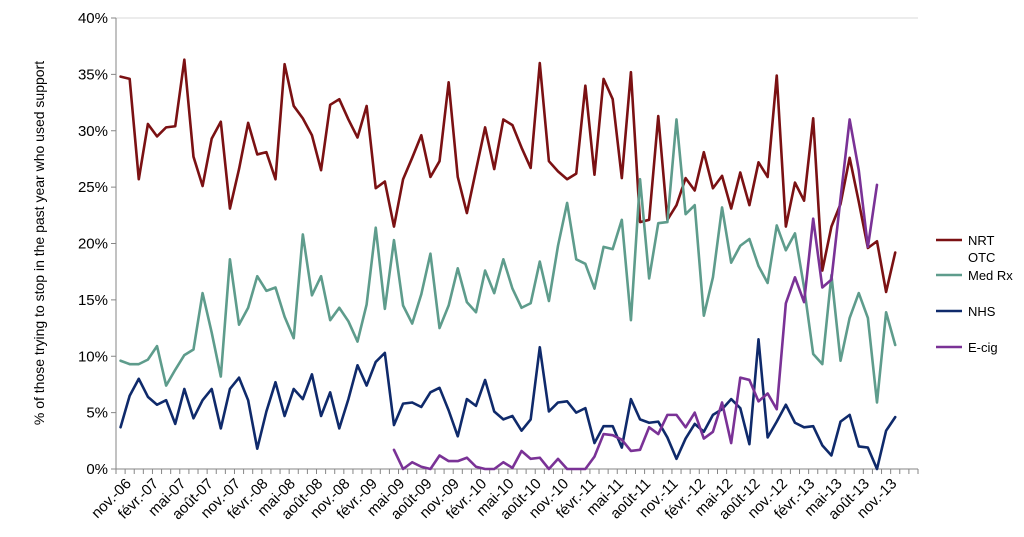 This screenshot has height=537, width=1024. What do you see at coordinates (974, 294) in the screenshot?
I see `legend: NRT OTC Med Rx NHS E-cig` at bounding box center [974, 294].